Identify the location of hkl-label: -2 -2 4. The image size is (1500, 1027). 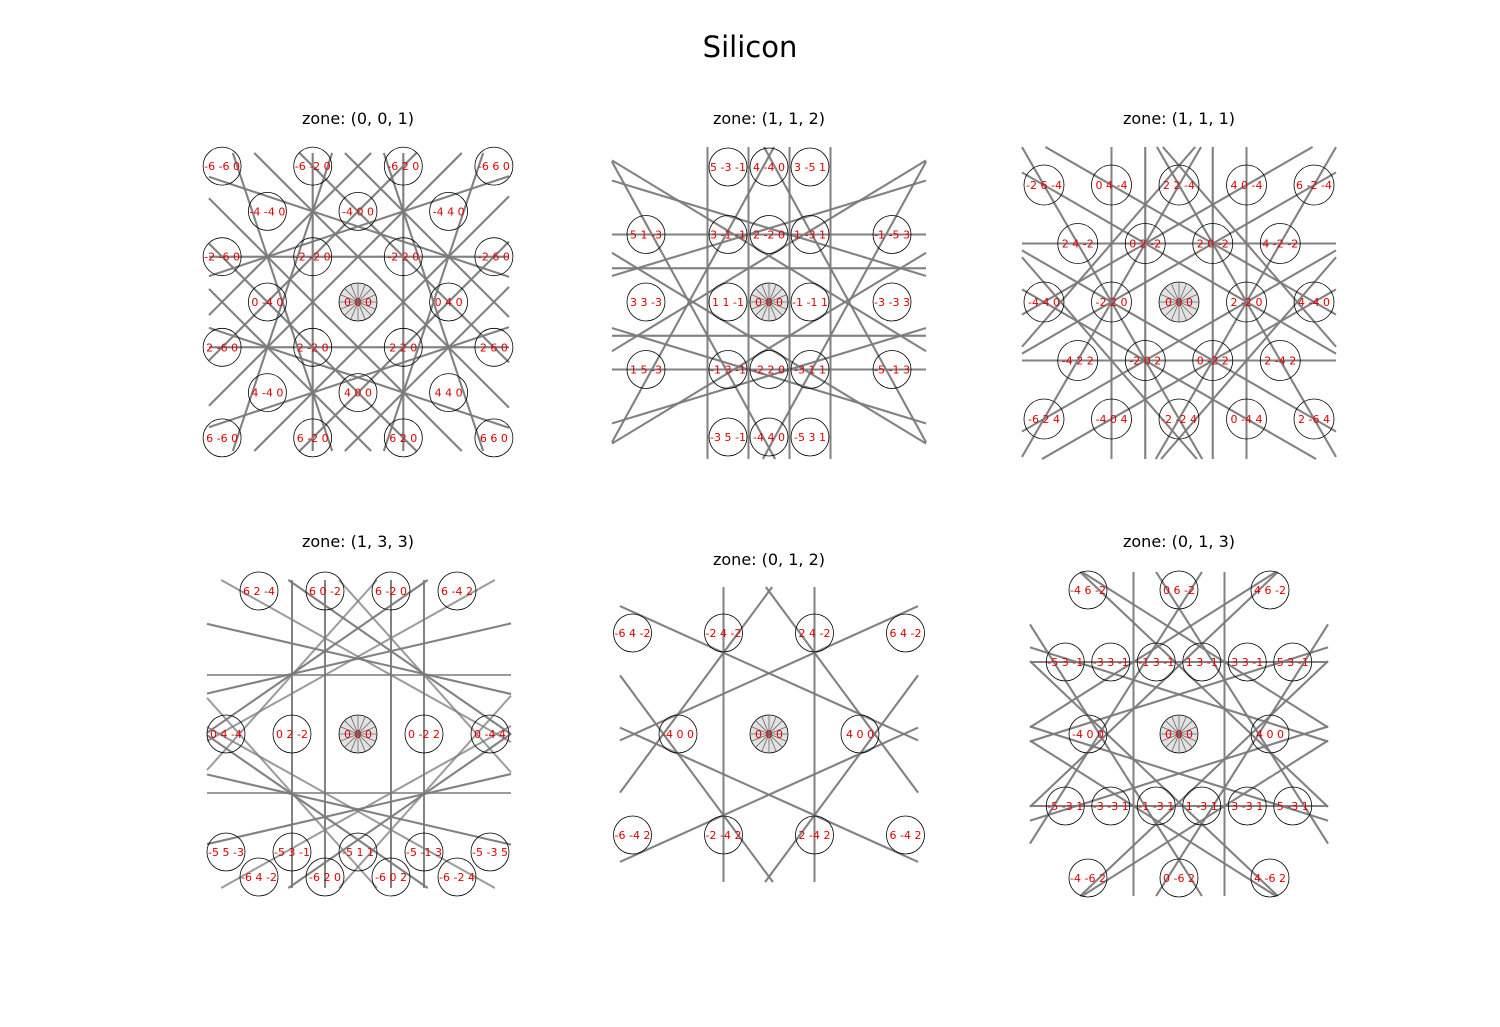
(1179, 419).